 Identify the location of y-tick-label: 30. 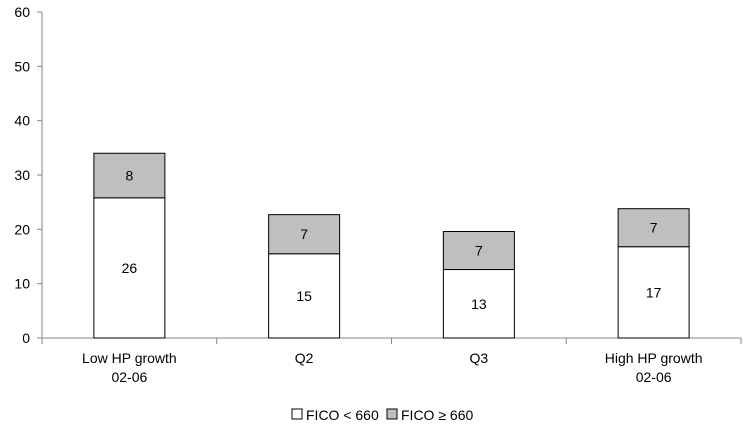
(22, 175).